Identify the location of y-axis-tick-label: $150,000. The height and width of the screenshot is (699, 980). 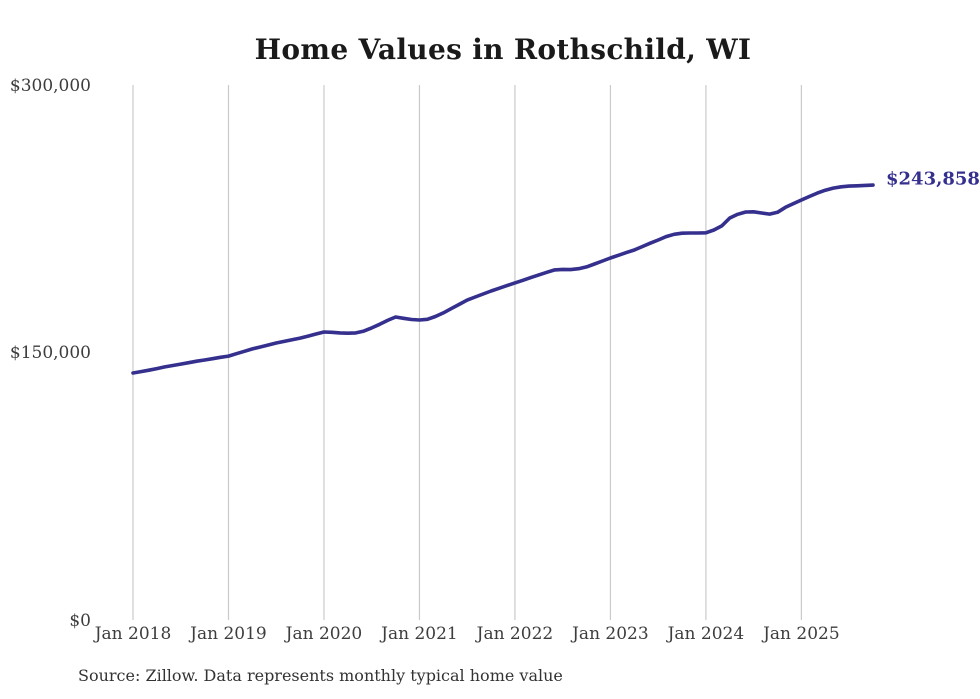
(50, 353).